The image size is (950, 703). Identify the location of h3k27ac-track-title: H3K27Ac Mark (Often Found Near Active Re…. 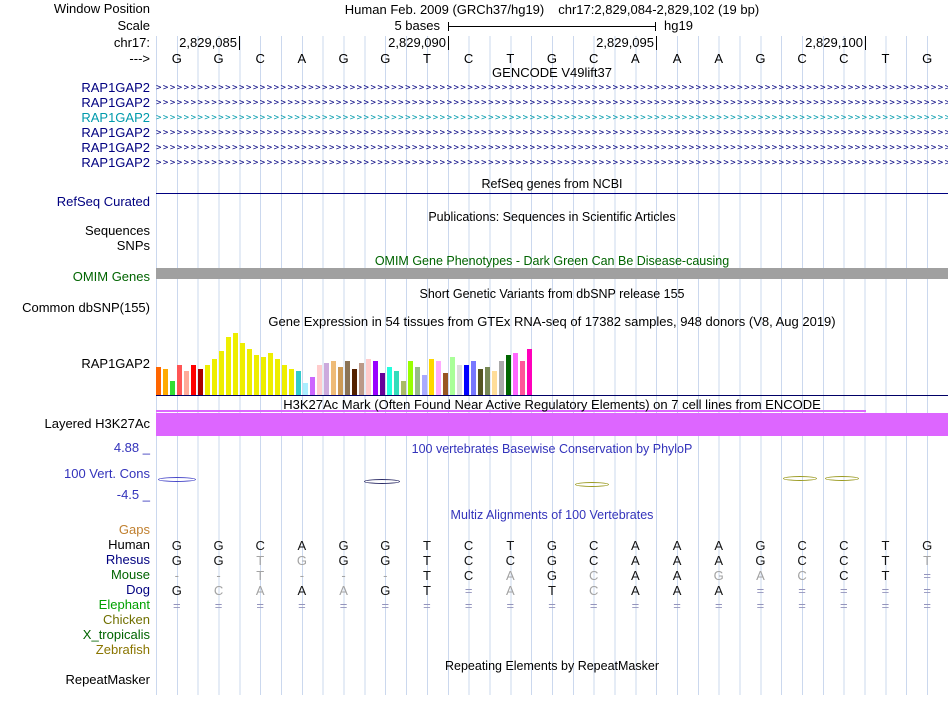
(552, 404).